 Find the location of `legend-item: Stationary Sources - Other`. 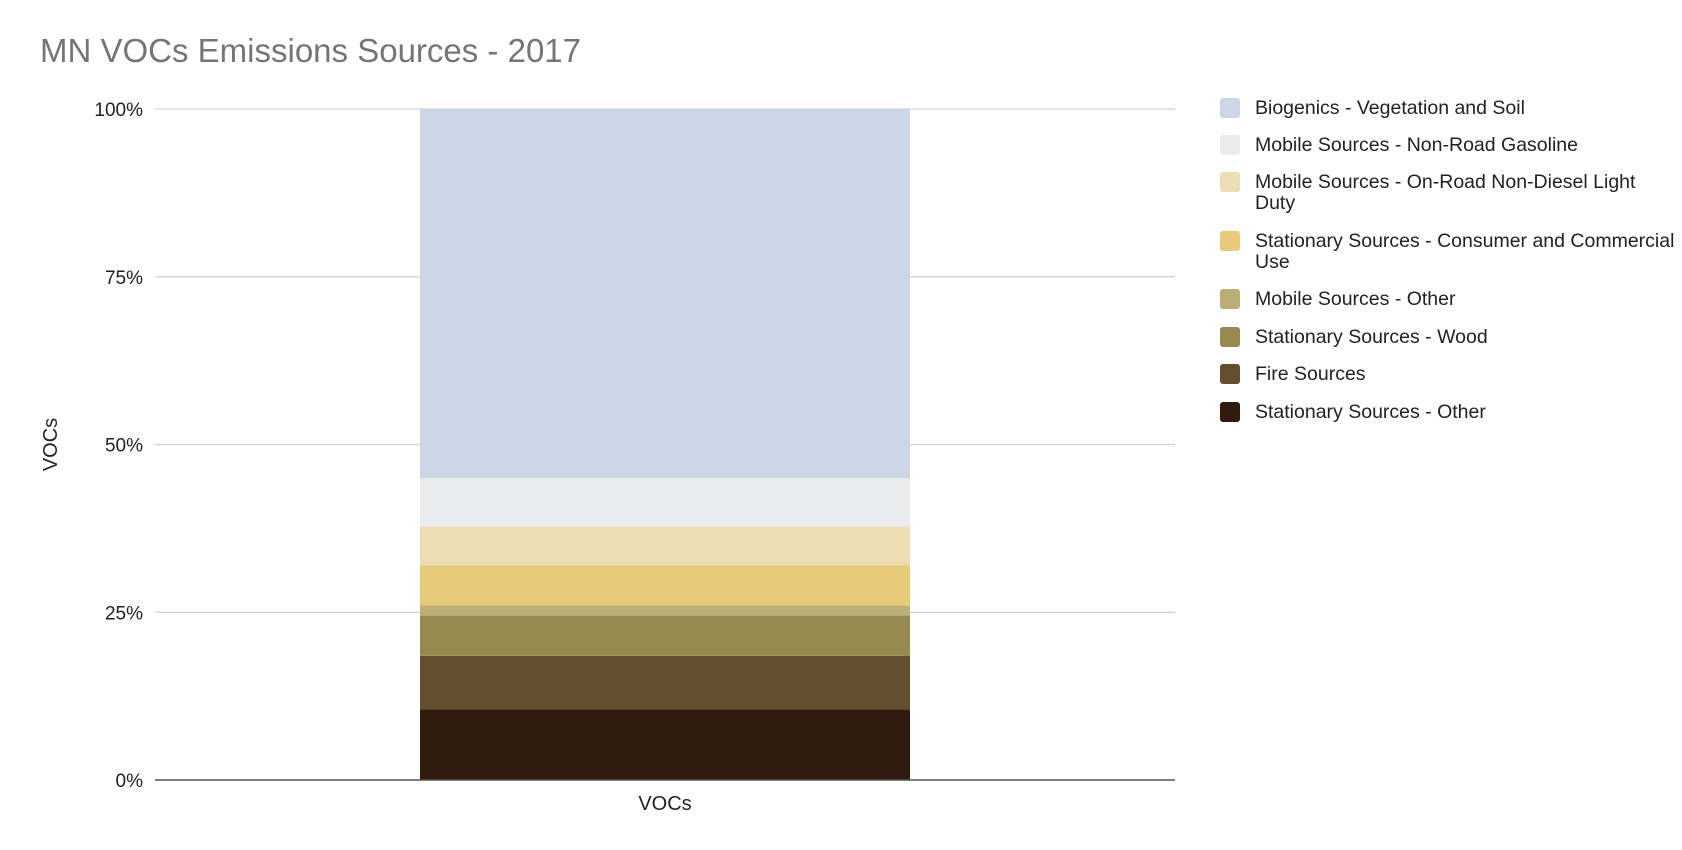

legend-item: Stationary Sources - Other is located at coordinates (1447, 412).